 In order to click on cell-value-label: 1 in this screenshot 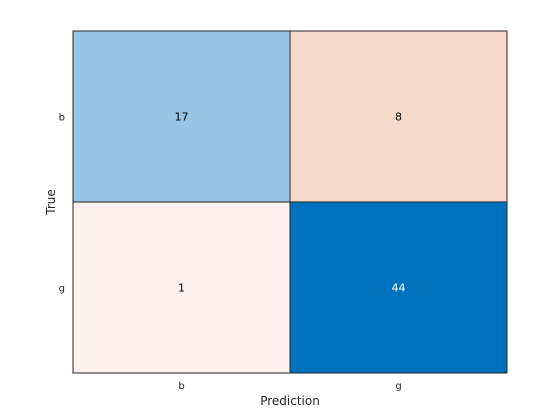, I will do `click(181, 288)`.